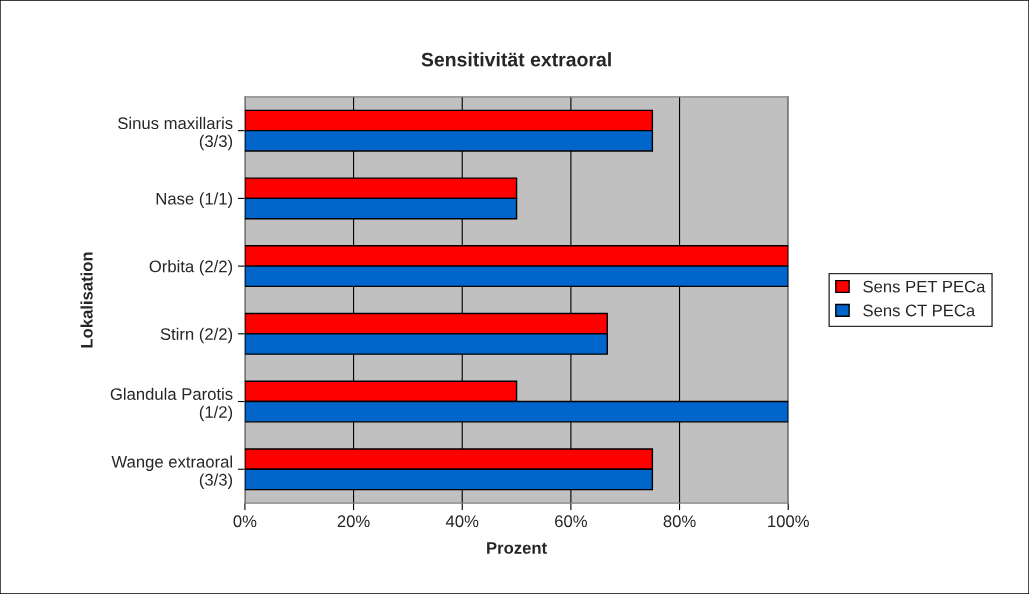 The height and width of the screenshot is (594, 1029). What do you see at coordinates (196, 335) in the screenshot?
I see `y-tick-label: Stirn (2/2)` at bounding box center [196, 335].